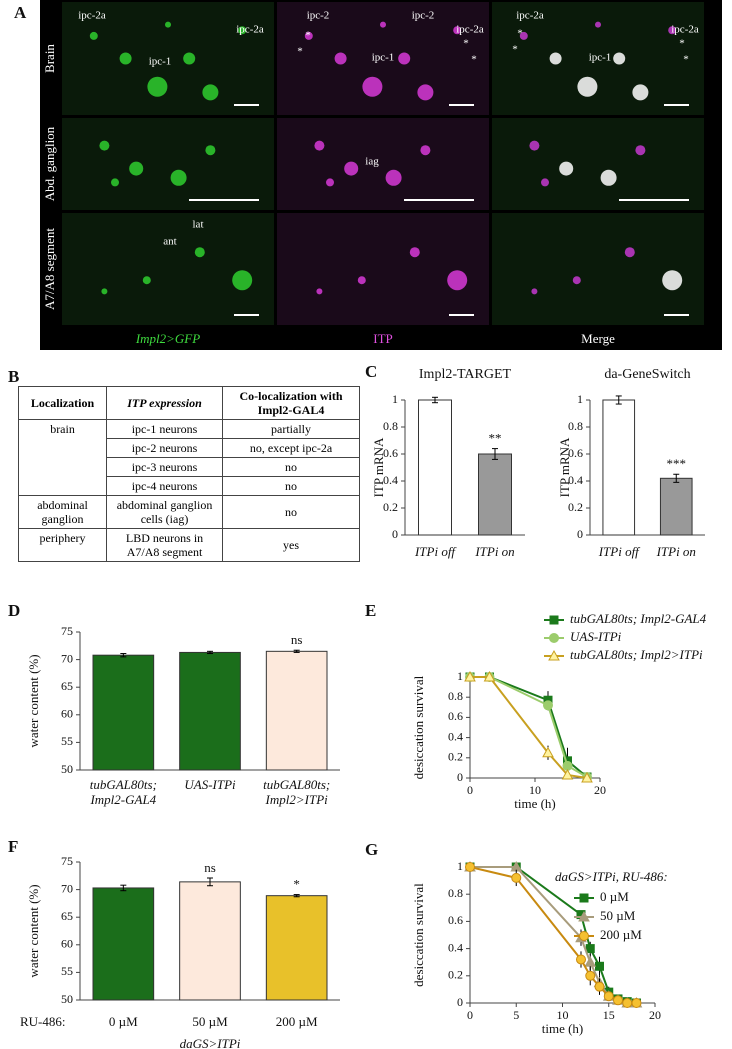 Image resolution: width=732 pixels, height=1049 pixels. What do you see at coordinates (198, 225) in the screenshot?
I see `annotation: lat` at bounding box center [198, 225].